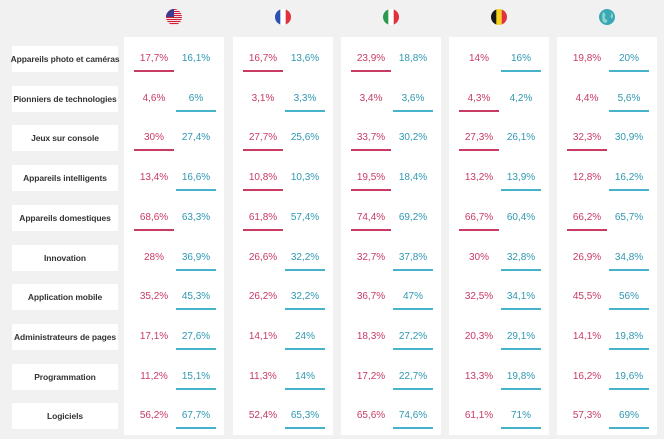  I want to click on table-cell: 18,3%, so click(371, 336).